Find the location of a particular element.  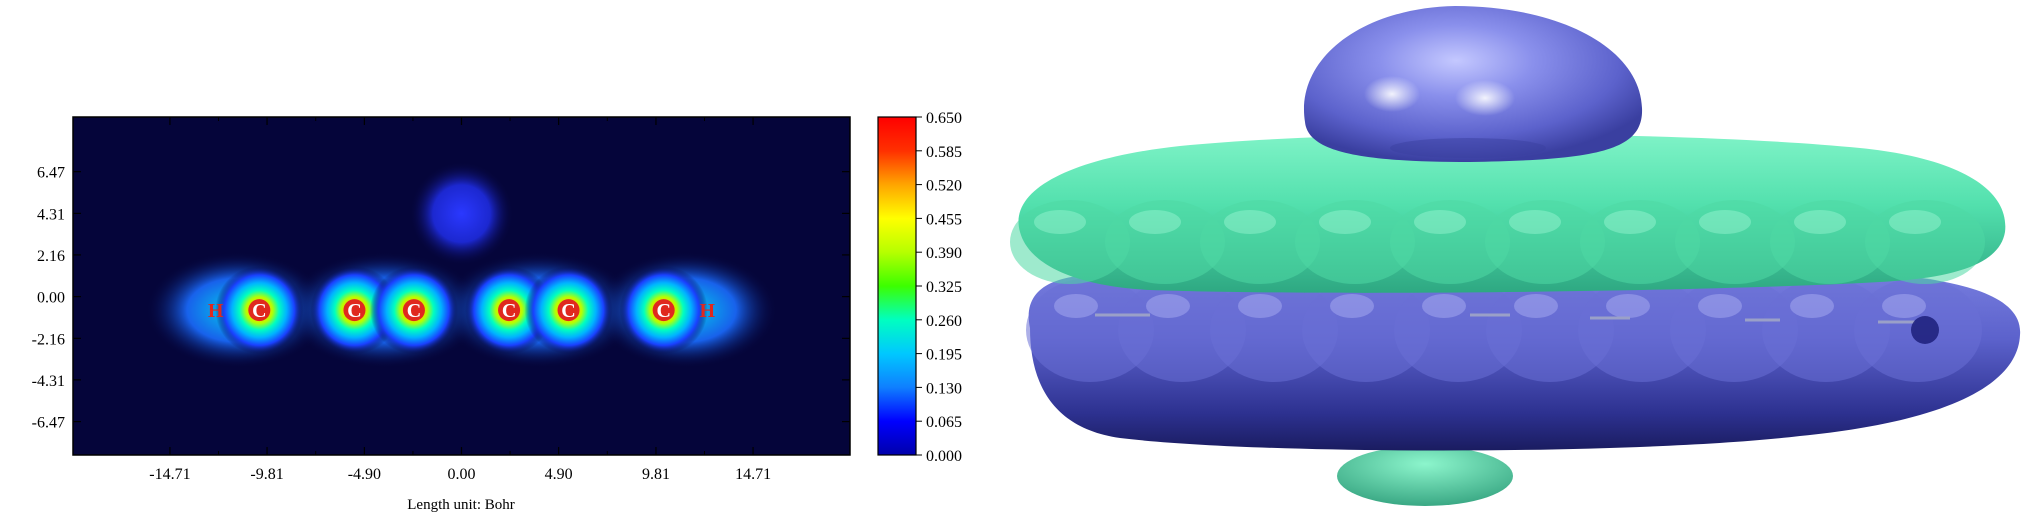

molecular-skeleton is located at coordinates (1517, 328).